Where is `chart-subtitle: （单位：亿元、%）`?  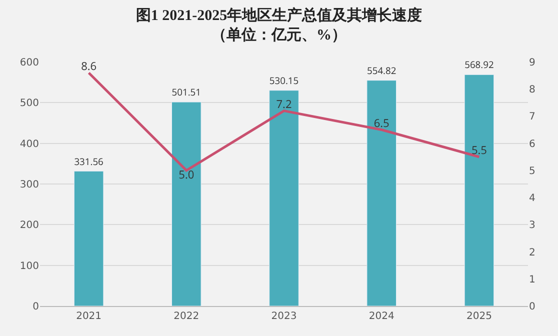 chart-subtitle: （单位：亿元、%） is located at coordinates (279, 35).